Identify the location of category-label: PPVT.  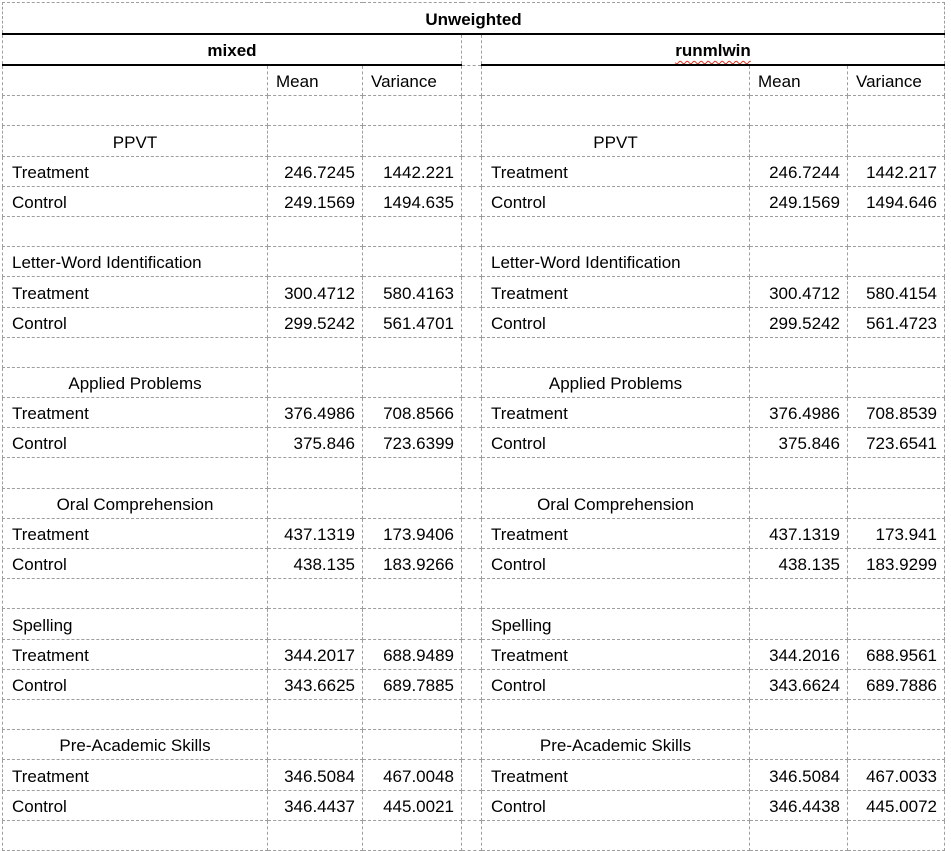
(615, 141).